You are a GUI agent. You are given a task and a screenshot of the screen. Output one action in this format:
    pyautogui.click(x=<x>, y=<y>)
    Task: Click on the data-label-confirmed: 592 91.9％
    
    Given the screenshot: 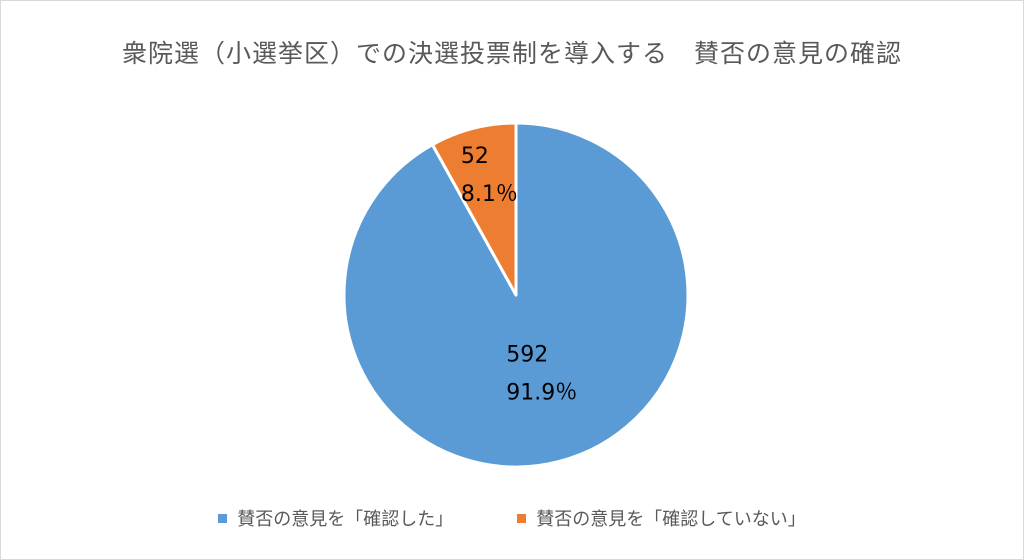 What is the action you would take?
    pyautogui.click(x=541, y=373)
    